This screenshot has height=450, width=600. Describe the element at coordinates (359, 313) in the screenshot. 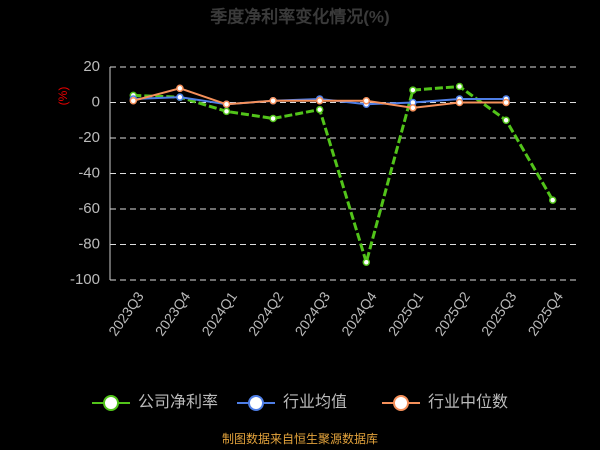

I see `x-tick-label: 2024Q4` at that location.